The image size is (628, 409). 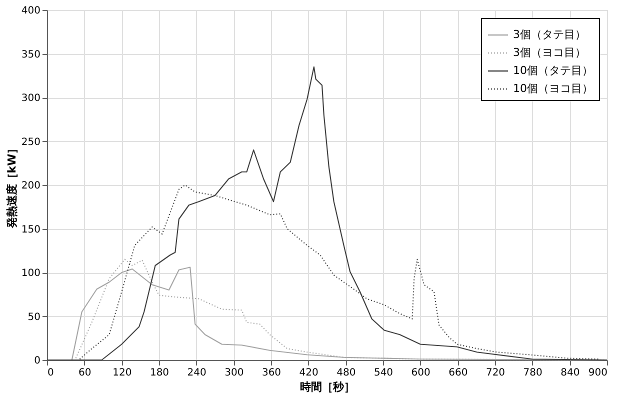 I want to click on legend-label: 10個（タテ目）, so click(x=553, y=70).